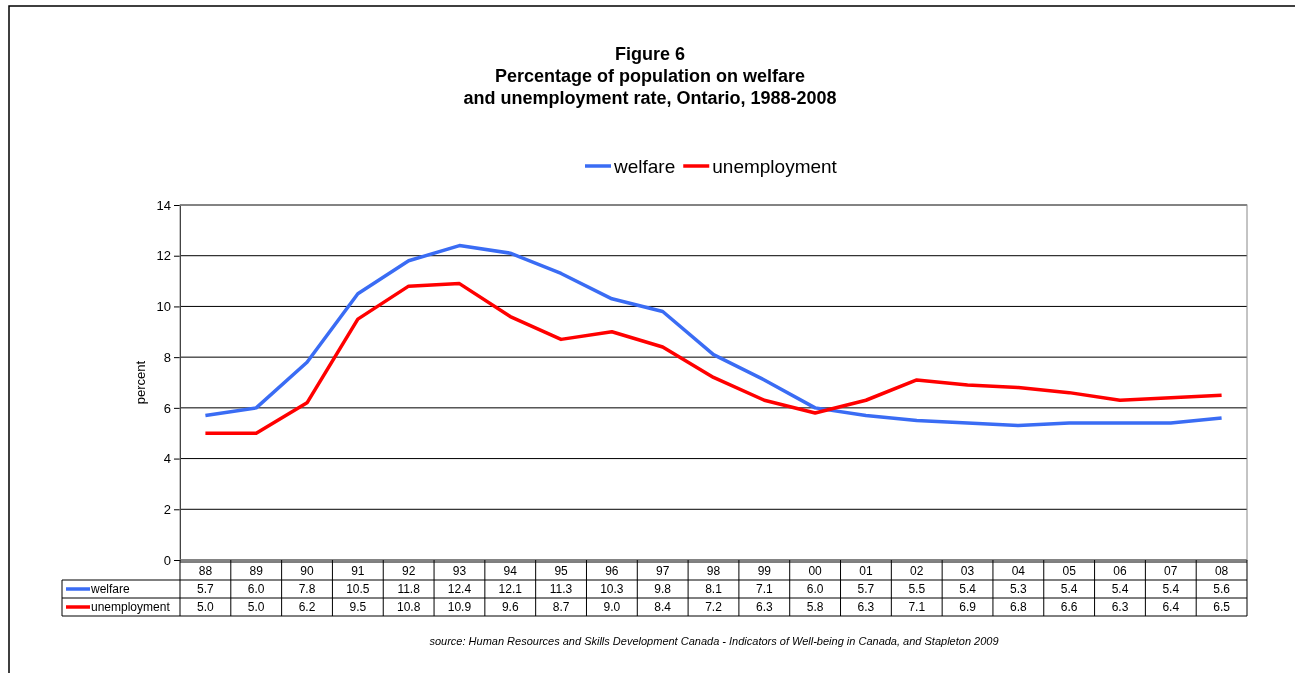 This screenshot has width=1295, height=673. Describe the element at coordinates (167, 509) in the screenshot. I see `y-tick-label: 2` at that location.